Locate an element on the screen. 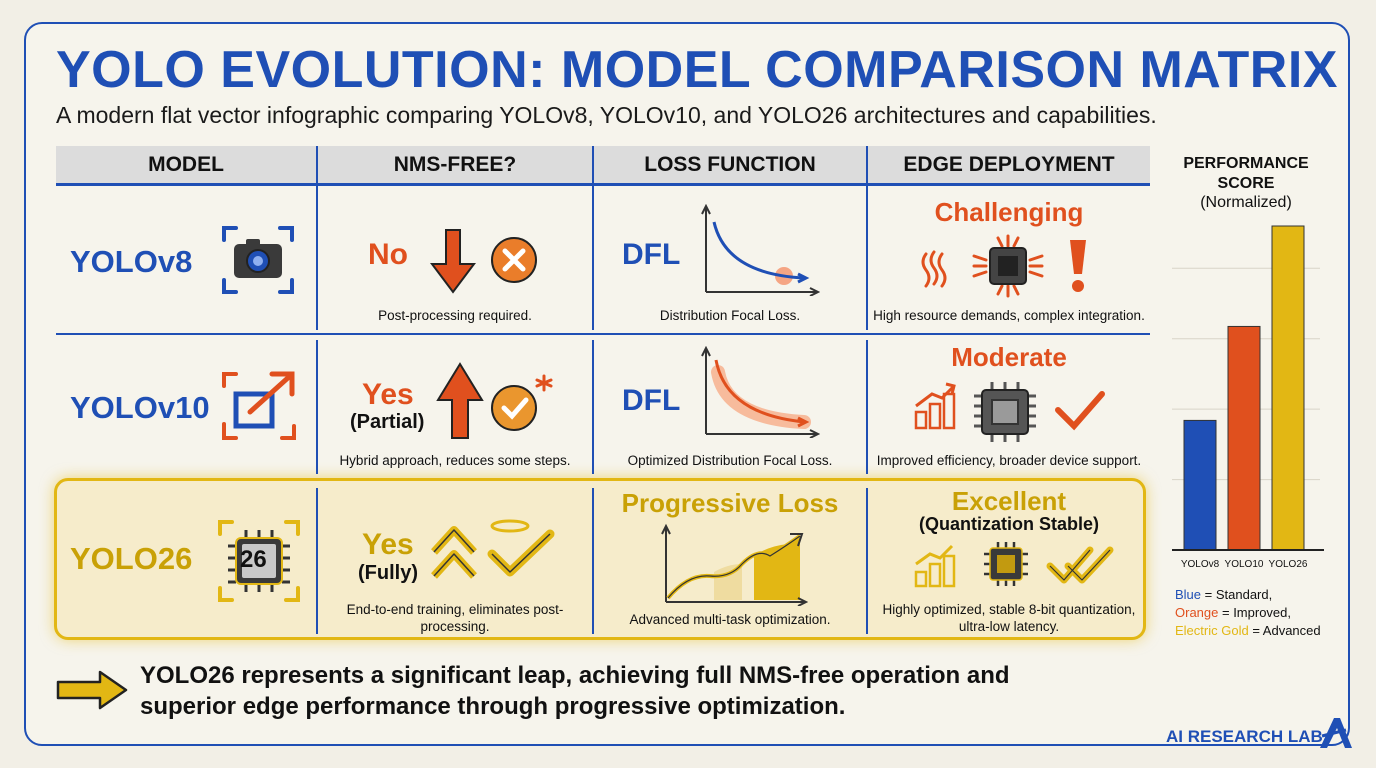 The image size is (1376, 768). nms-value-yolo26: Yes is located at coordinates (388, 544).